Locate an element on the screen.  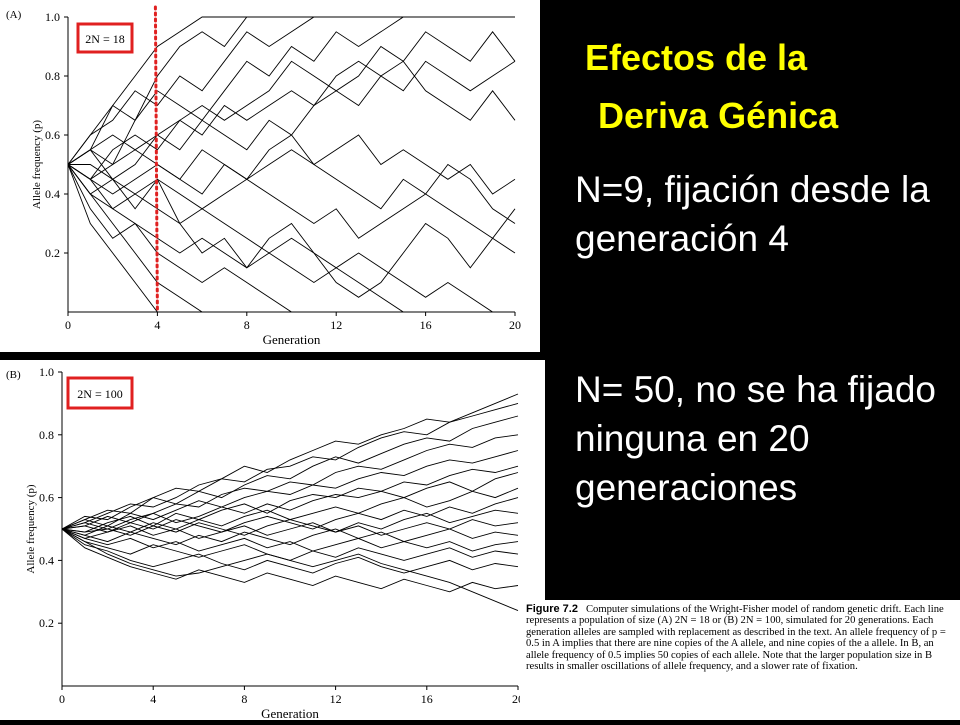
panel-label: (A) is located at coordinates (14, 15).